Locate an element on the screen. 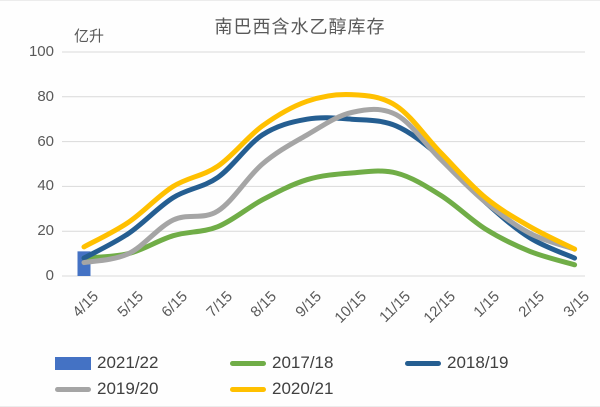  legend-item-2021-22: 2021/22 is located at coordinates (106, 363).